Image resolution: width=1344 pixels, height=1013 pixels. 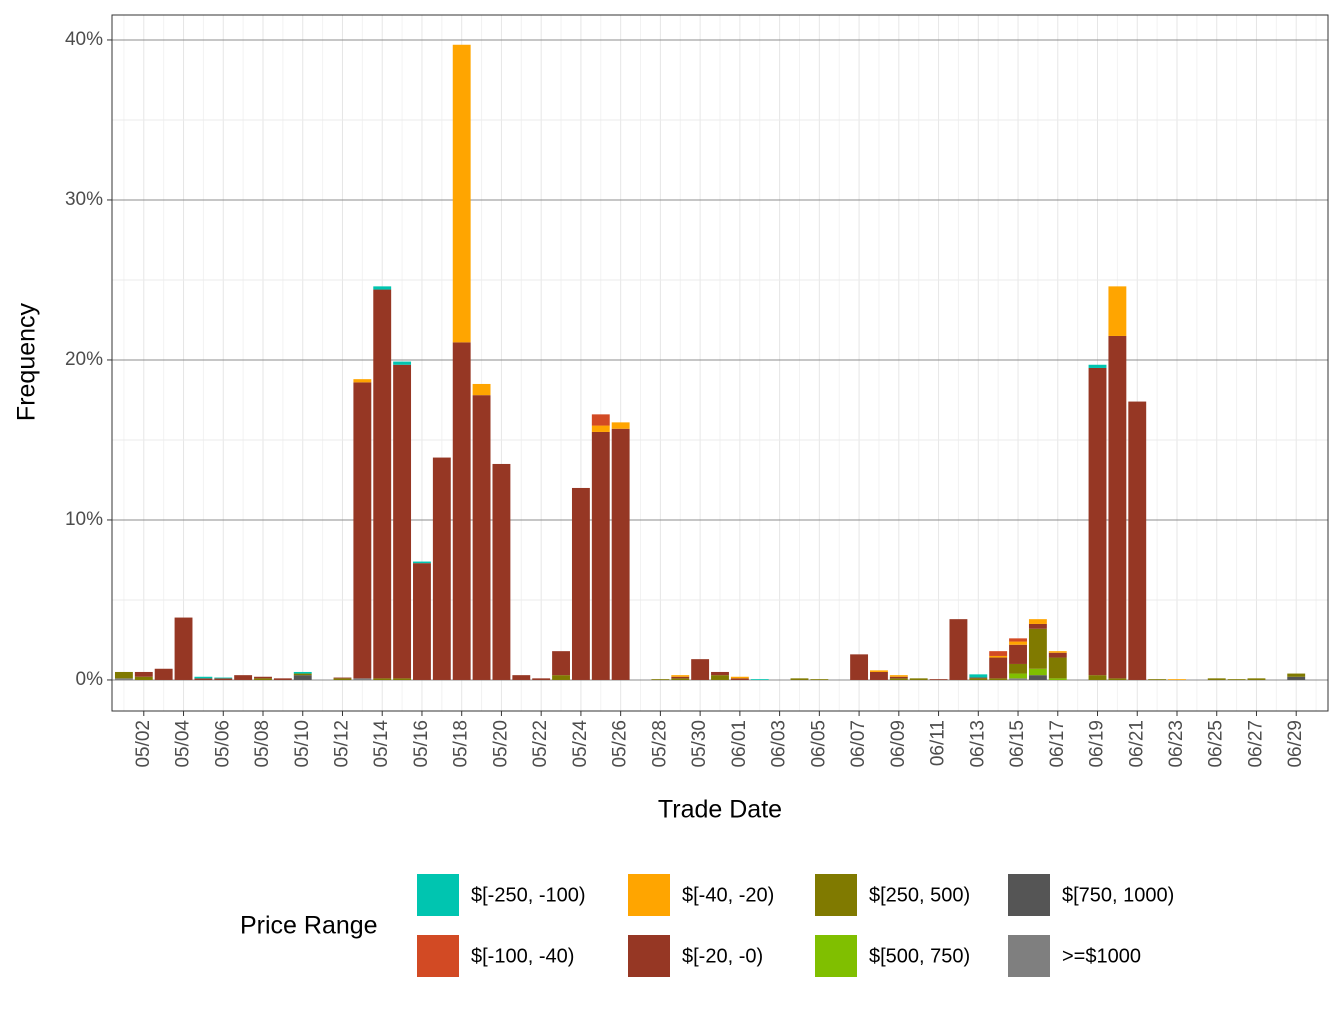 I want to click on legend-label: $[-20, -0), so click(x=722, y=956).